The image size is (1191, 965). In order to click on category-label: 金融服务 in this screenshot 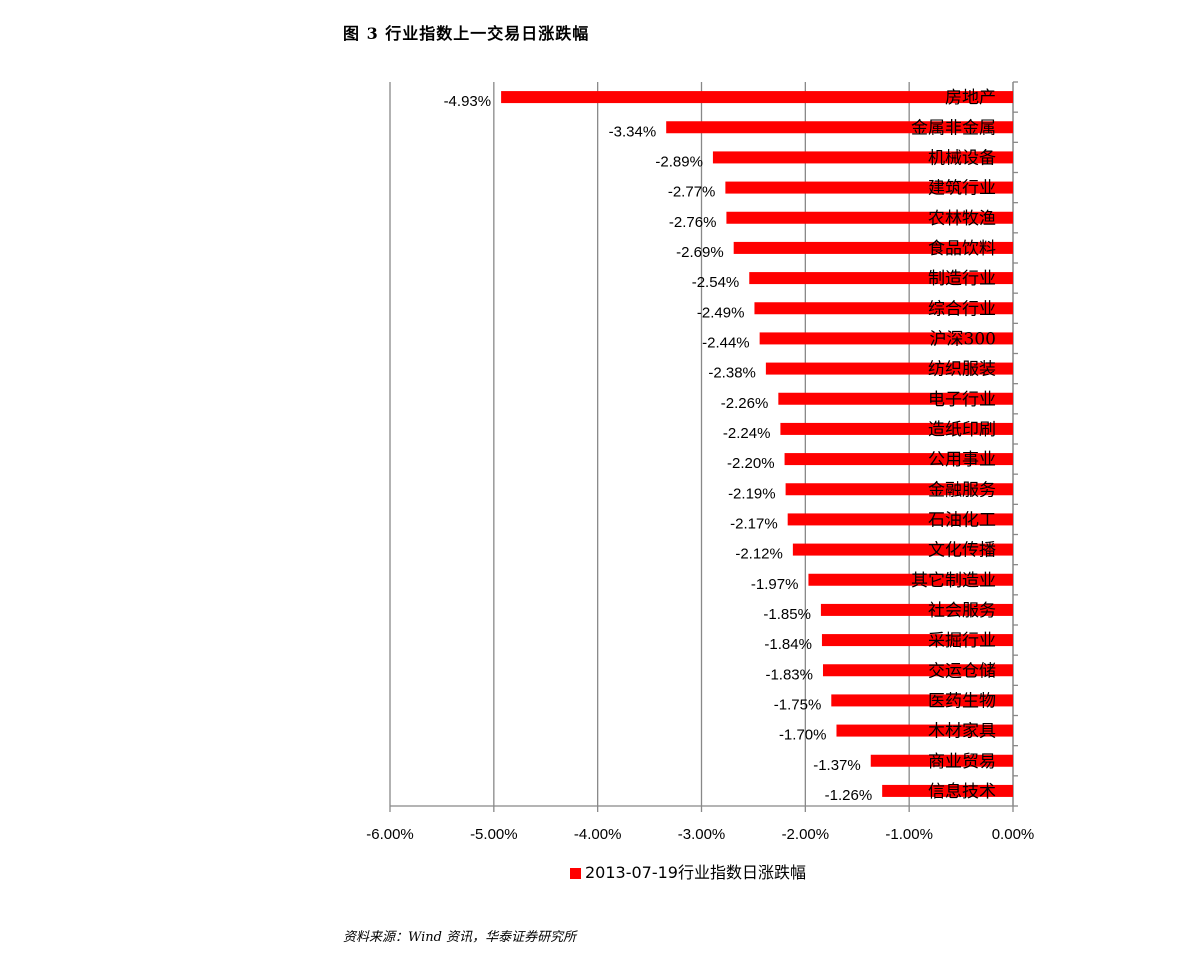, I will do `click(962, 490)`.